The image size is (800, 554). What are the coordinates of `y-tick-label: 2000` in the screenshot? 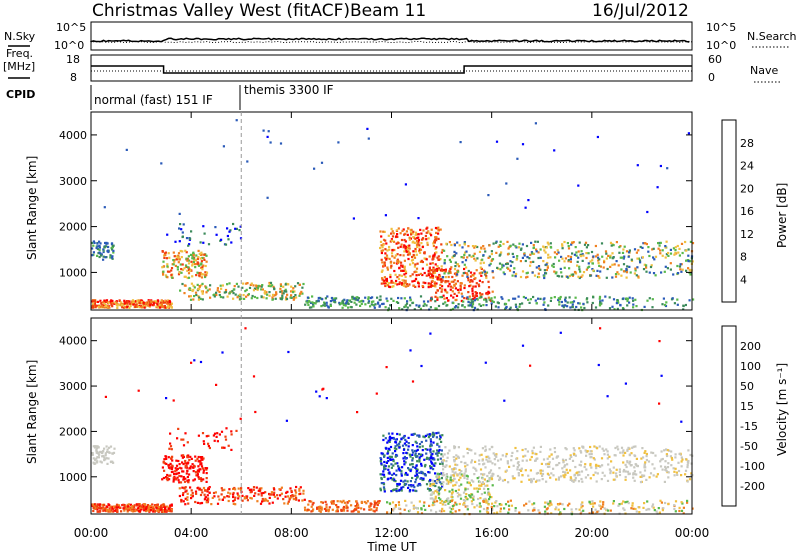 It's located at (73, 227).